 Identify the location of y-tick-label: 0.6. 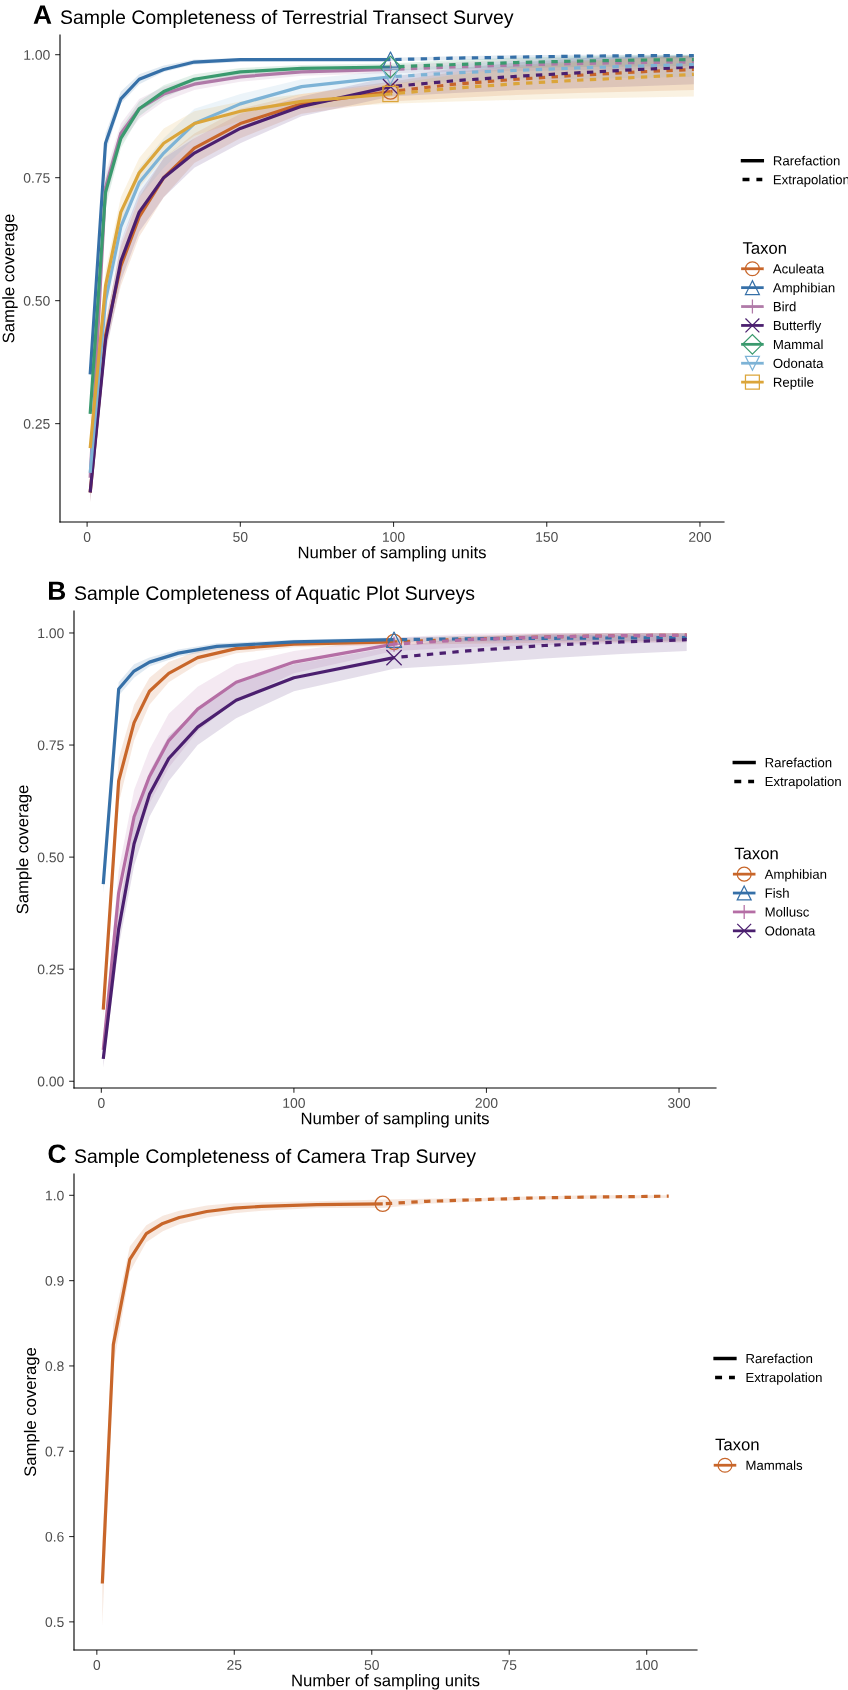
(54, 1536).